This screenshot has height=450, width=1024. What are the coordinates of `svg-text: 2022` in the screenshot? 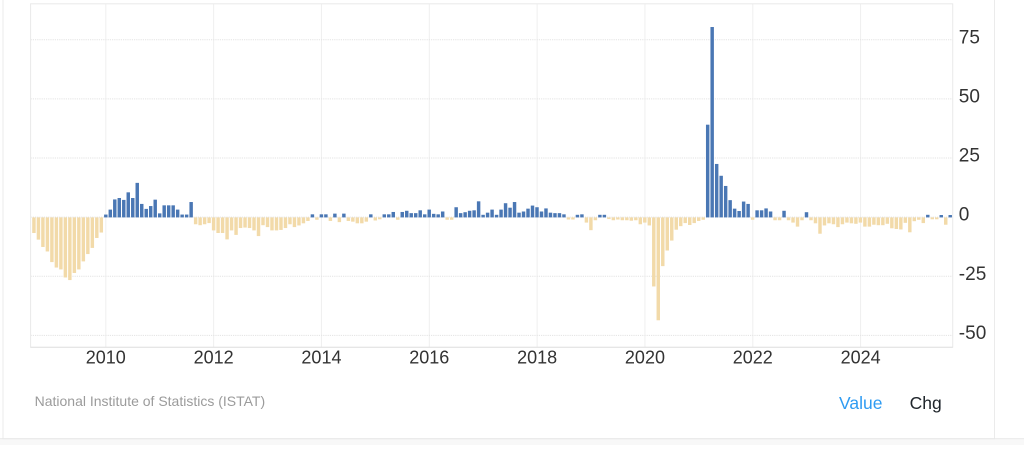 It's located at (753, 358).